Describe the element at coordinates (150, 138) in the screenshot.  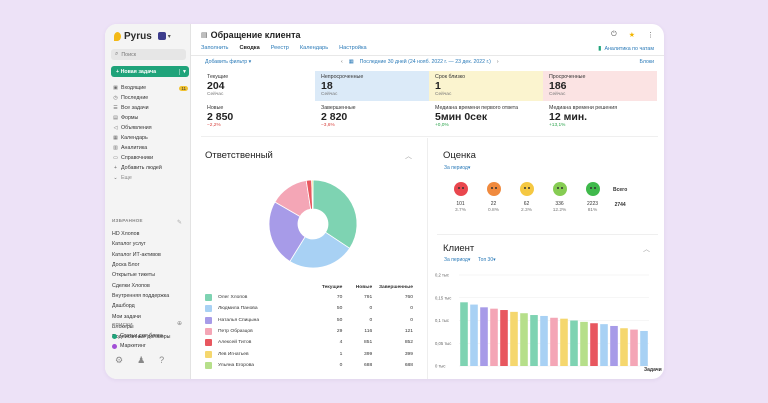
I see `sidebar-item: ▦ Календарь` at that location.